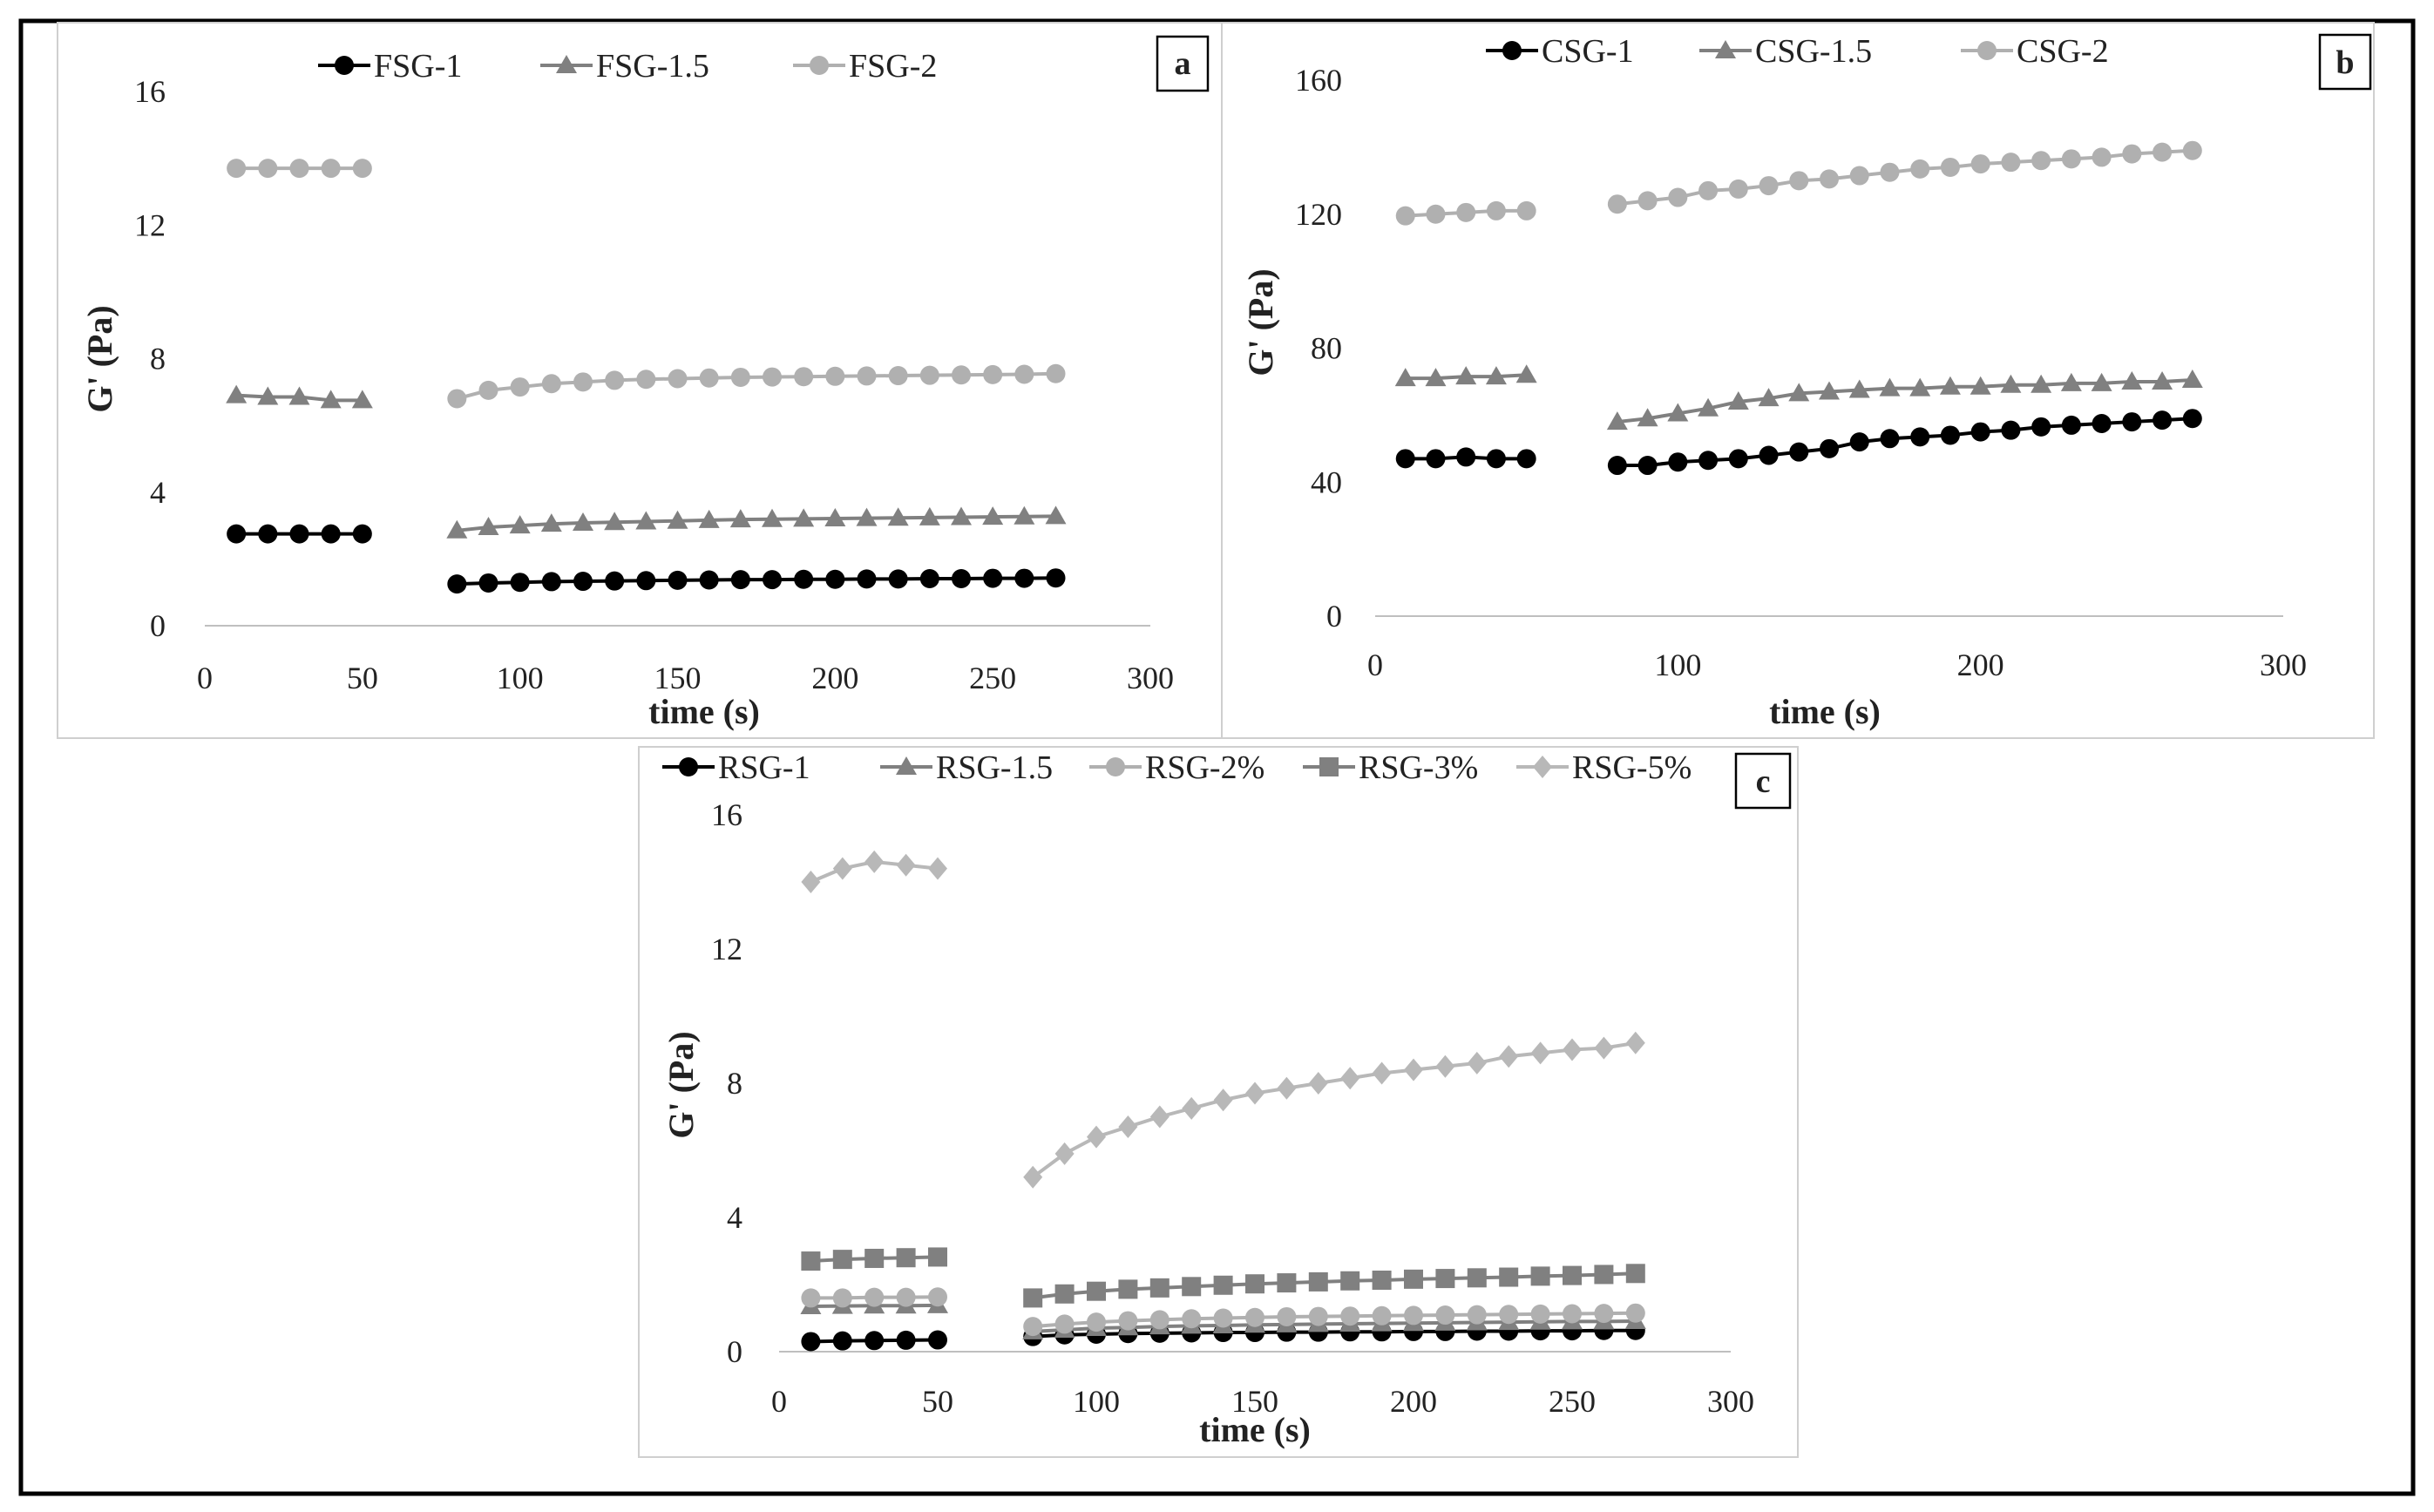  I want to click on x-tick-labels: 0 100 200 300, so click(1837, 665).